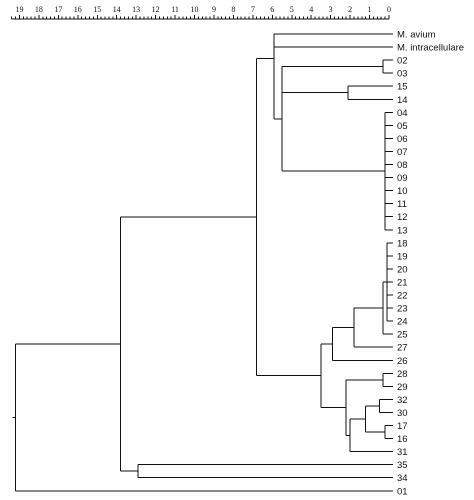 This screenshot has width=474, height=500. I want to click on leaf-label-20: 20, so click(402, 269).